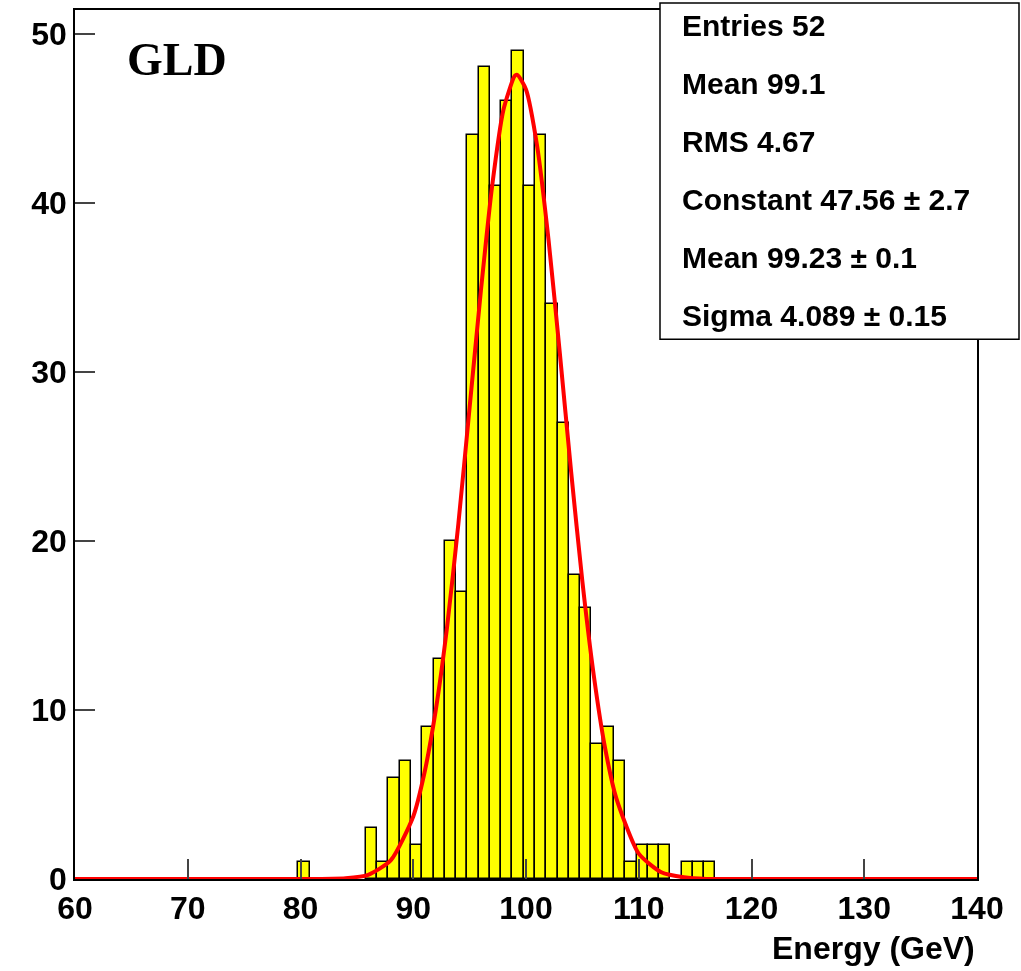  I want to click on x-tick-label: 120, so click(751, 908).